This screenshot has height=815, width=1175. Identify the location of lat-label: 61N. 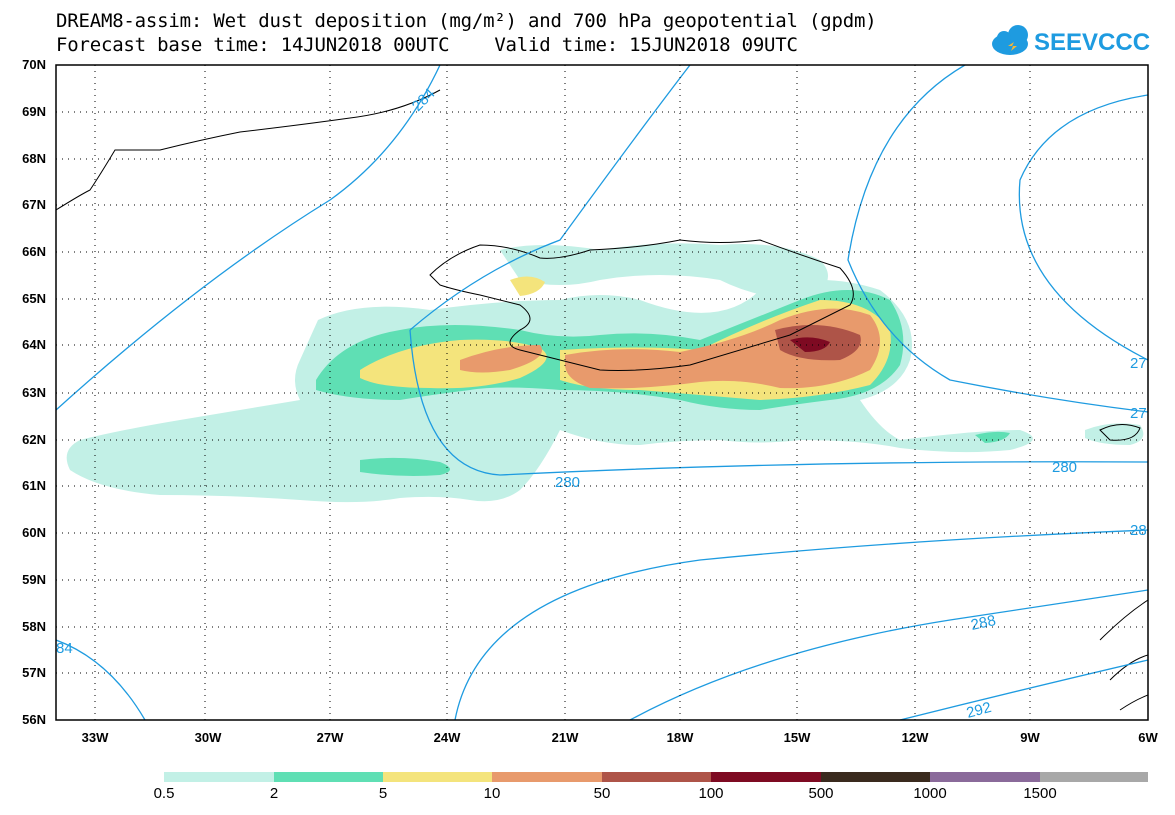
(34, 485).